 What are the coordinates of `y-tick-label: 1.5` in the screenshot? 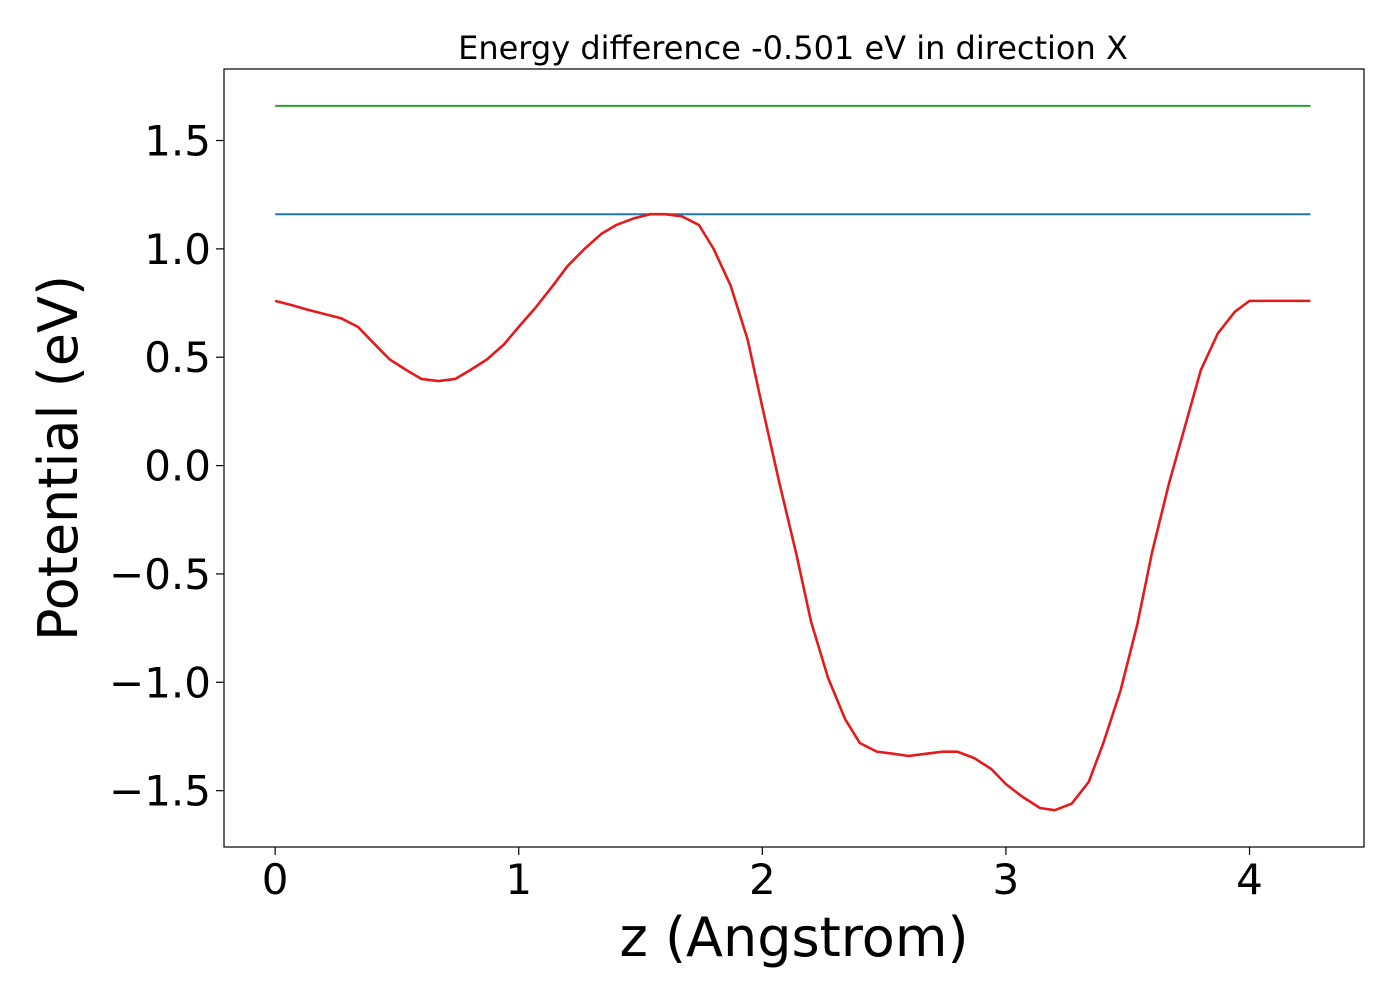 It's located at (177, 141).